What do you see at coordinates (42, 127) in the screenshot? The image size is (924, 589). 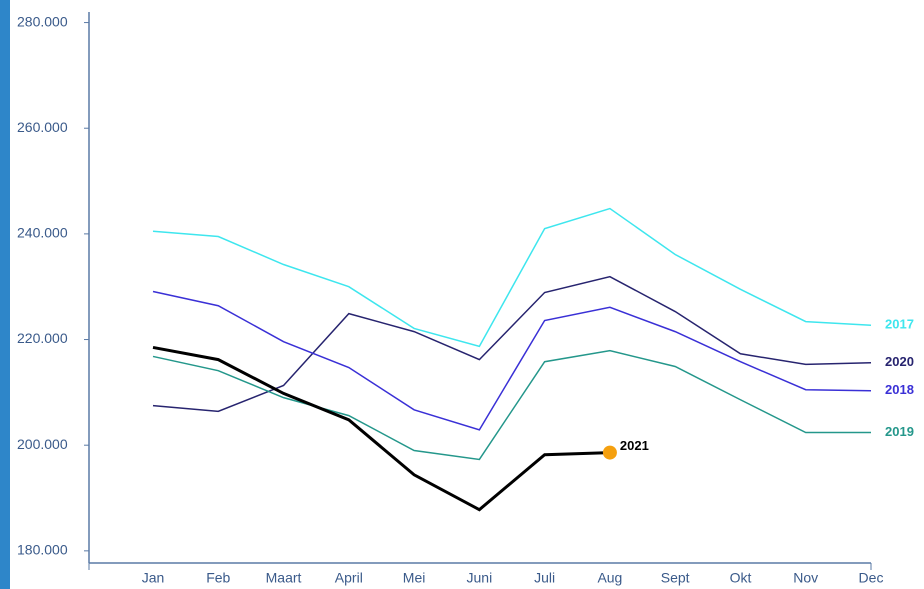 I see `y-tick-label: 260.000` at bounding box center [42, 127].